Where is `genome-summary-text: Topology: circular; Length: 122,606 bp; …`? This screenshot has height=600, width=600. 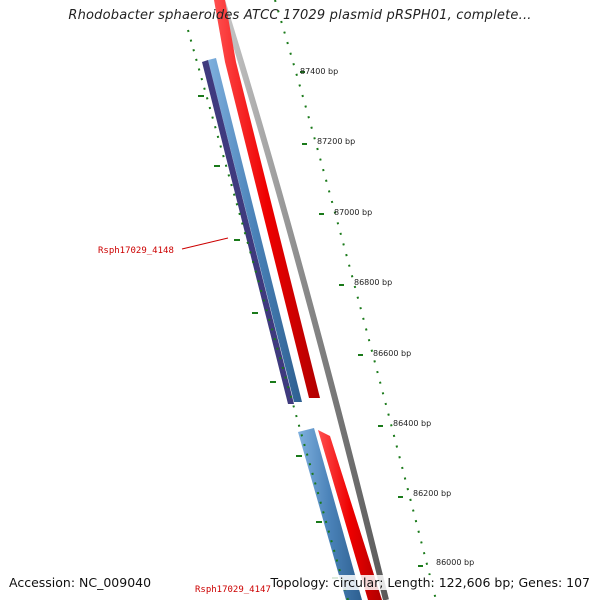
genome-summary-text: Topology: circular; Length: 122,606 bp; … is located at coordinates (430, 582).